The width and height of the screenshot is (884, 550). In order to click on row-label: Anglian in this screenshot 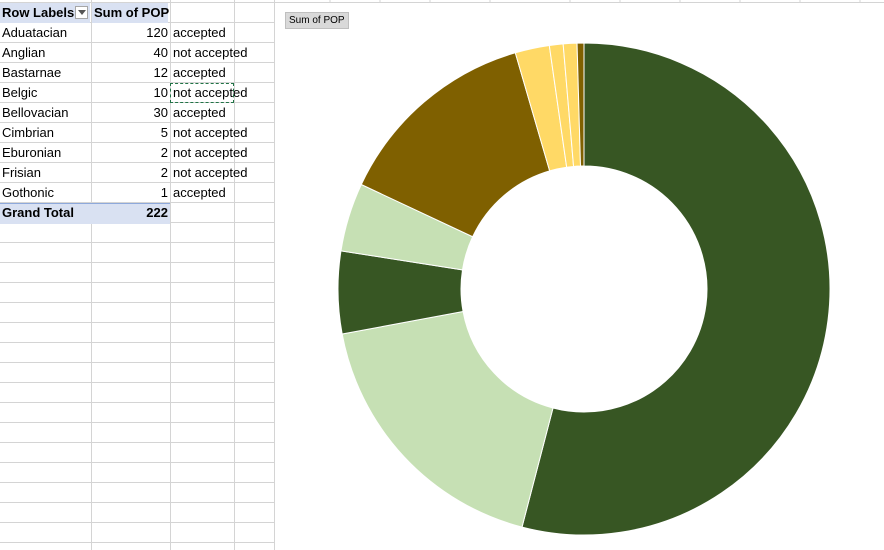, I will do `click(24, 52)`.